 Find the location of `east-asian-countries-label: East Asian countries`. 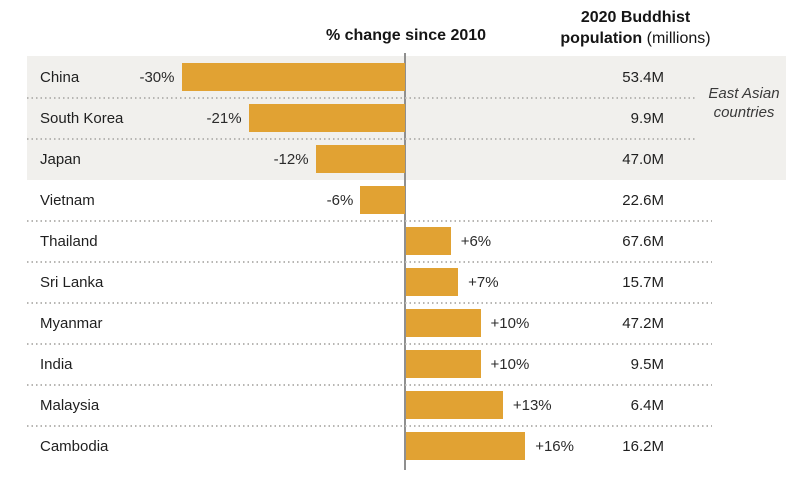

east-asian-countries-label: East Asian countries is located at coordinates (744, 103).